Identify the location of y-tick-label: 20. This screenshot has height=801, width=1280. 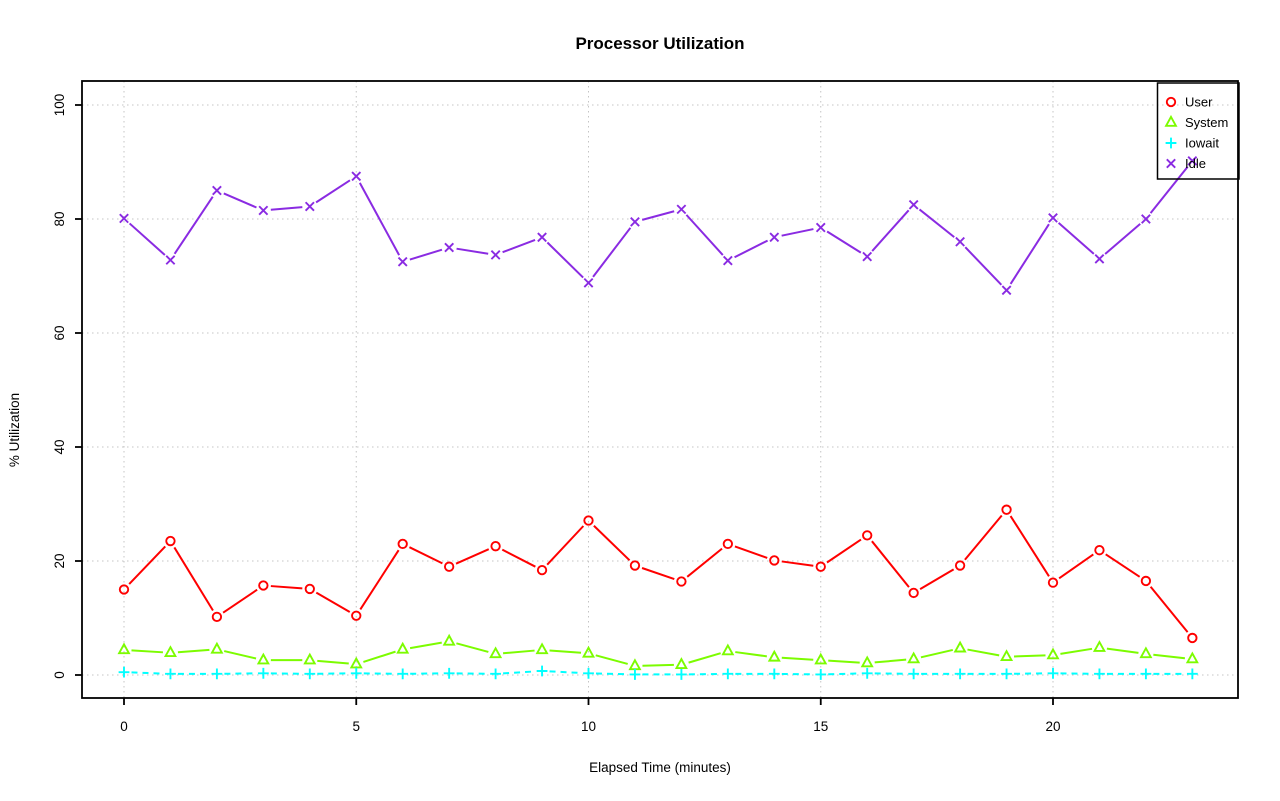
(59, 560).